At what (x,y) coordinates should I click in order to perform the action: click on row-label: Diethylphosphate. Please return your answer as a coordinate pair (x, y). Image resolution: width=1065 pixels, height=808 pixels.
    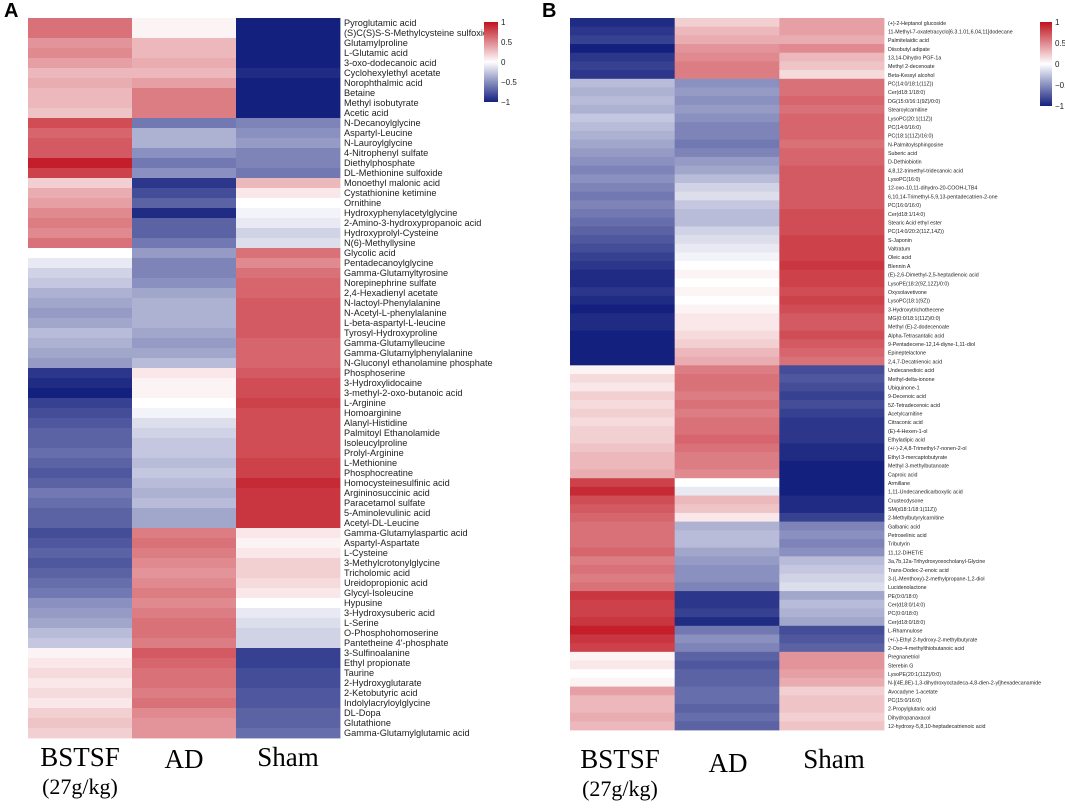
    Looking at the image, I should click on (379, 163).